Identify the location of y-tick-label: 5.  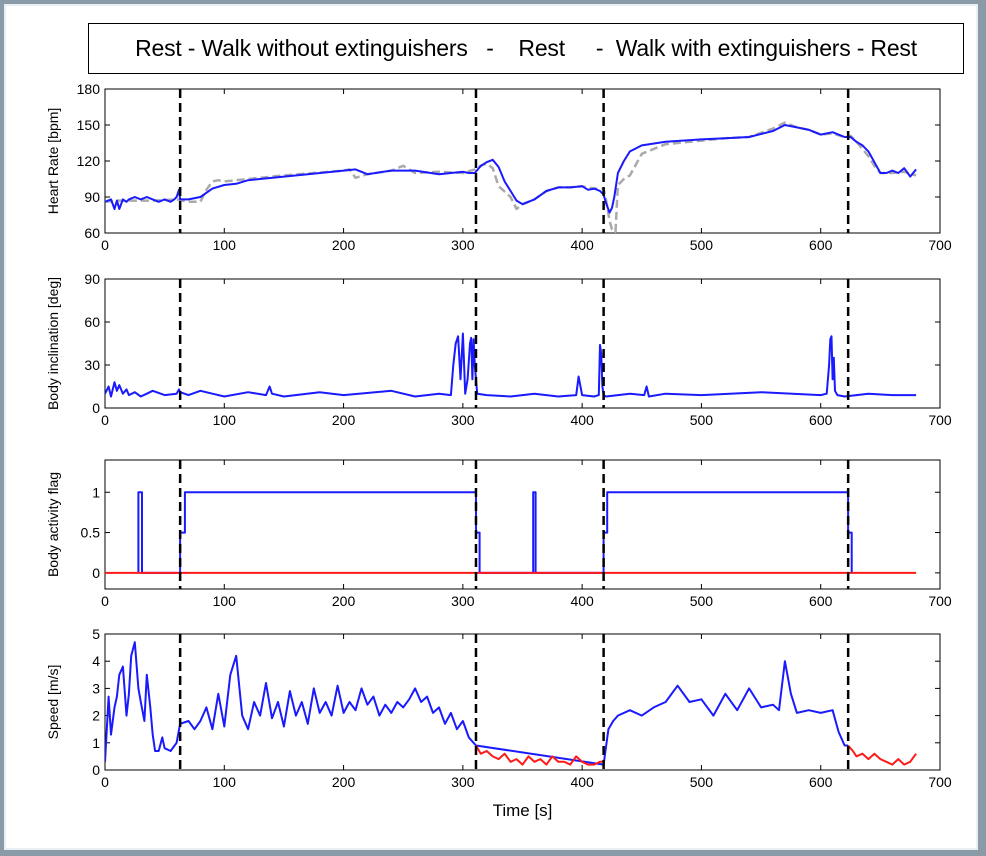
(96, 634).